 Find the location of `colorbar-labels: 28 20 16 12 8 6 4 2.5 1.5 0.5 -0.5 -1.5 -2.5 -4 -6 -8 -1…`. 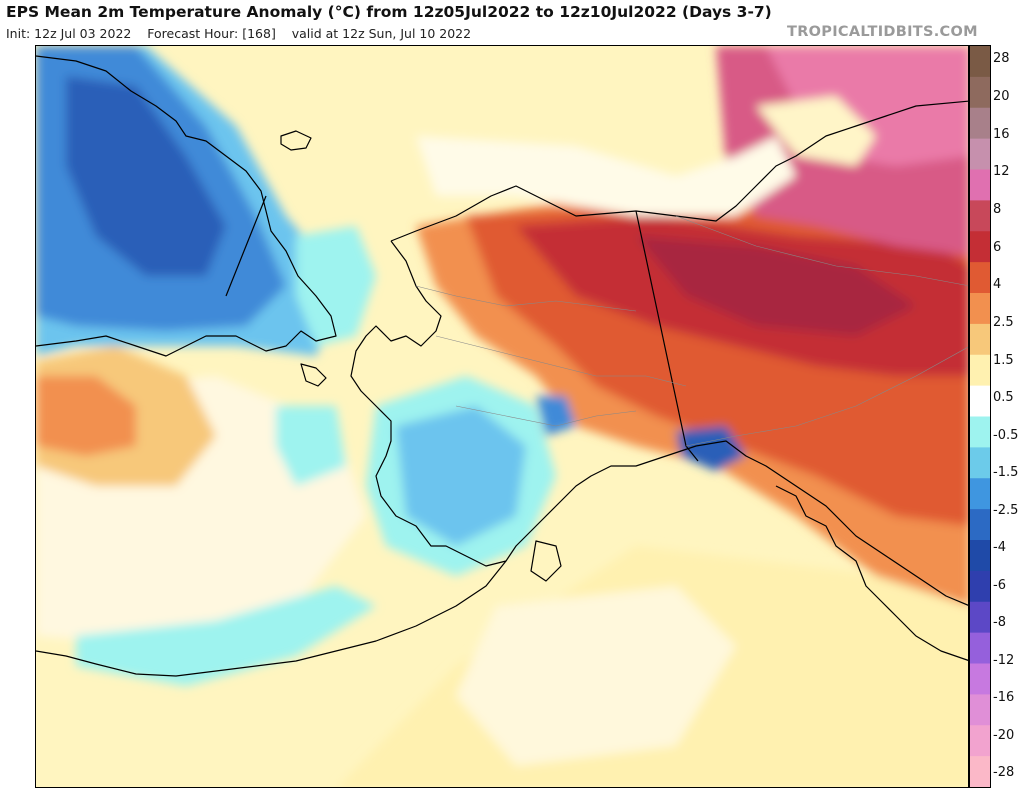

colorbar-labels: 28 20 16 12 8 6 4 2.5 1.5 0.5 -0.5 -1.5 -2.5 -4 -6 -8 -1… is located at coordinates (1008, 416).